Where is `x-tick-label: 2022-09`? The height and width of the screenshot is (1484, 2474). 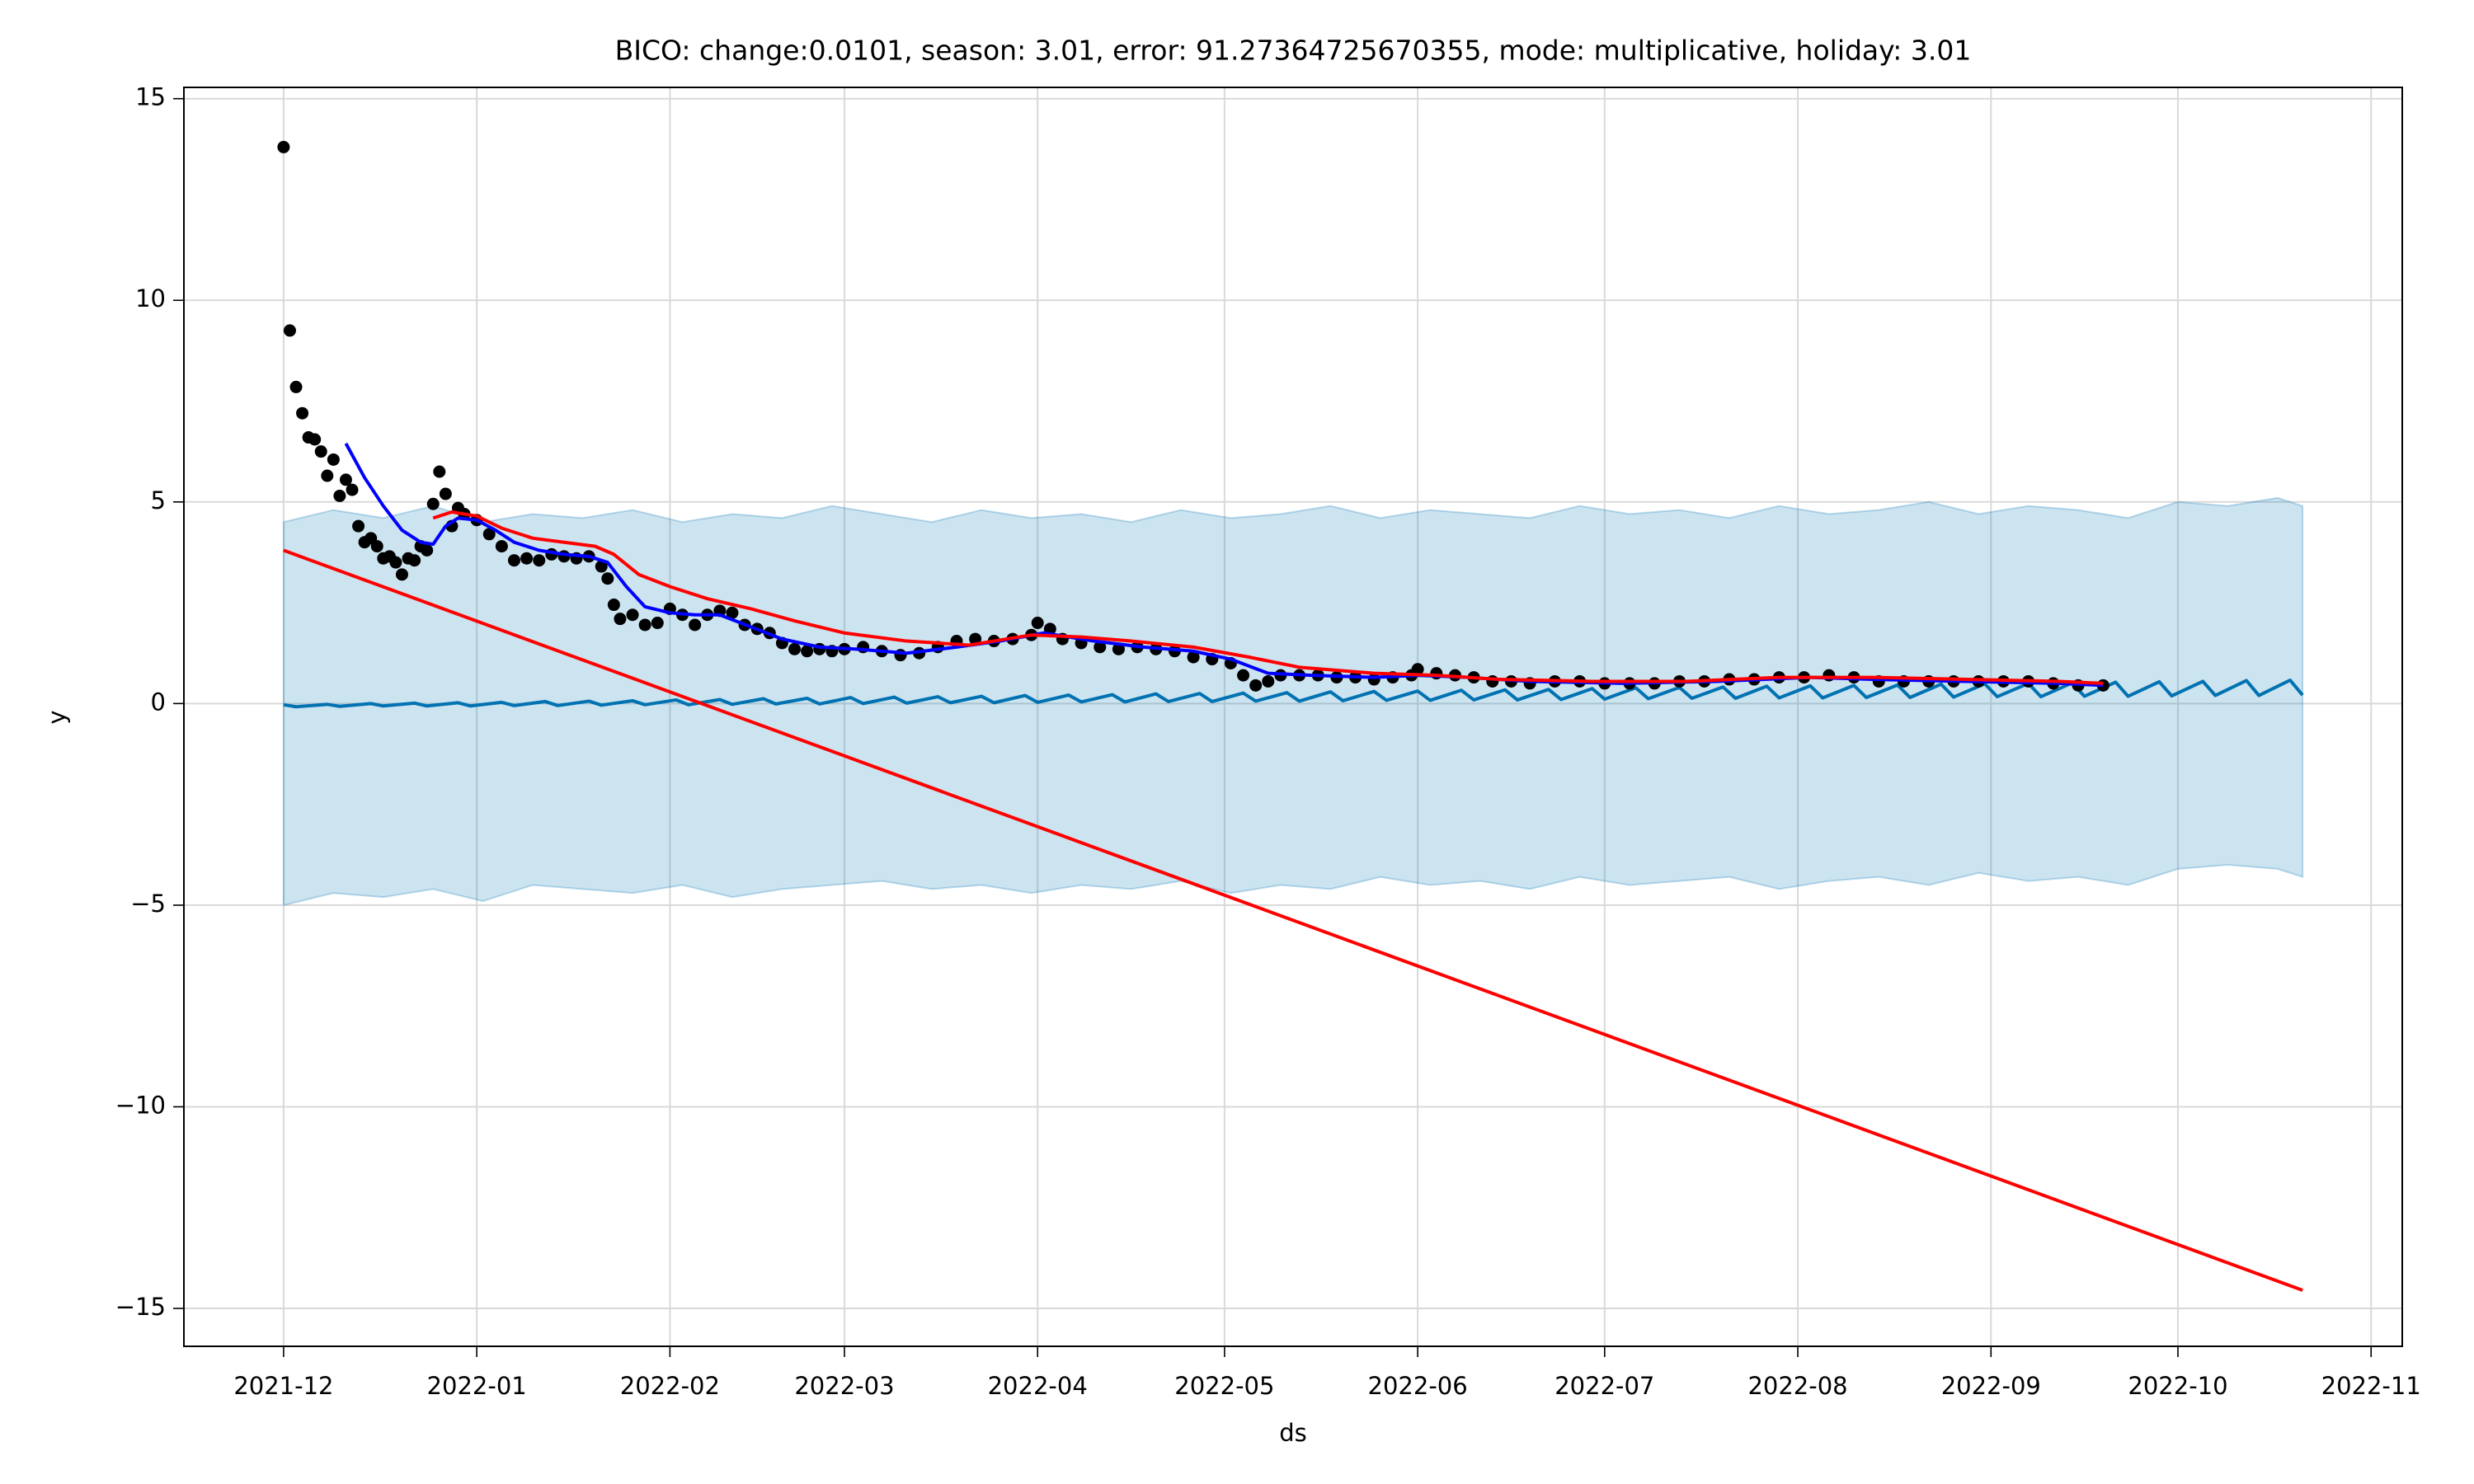
x-tick-label: 2022-09 is located at coordinates (1991, 1386).